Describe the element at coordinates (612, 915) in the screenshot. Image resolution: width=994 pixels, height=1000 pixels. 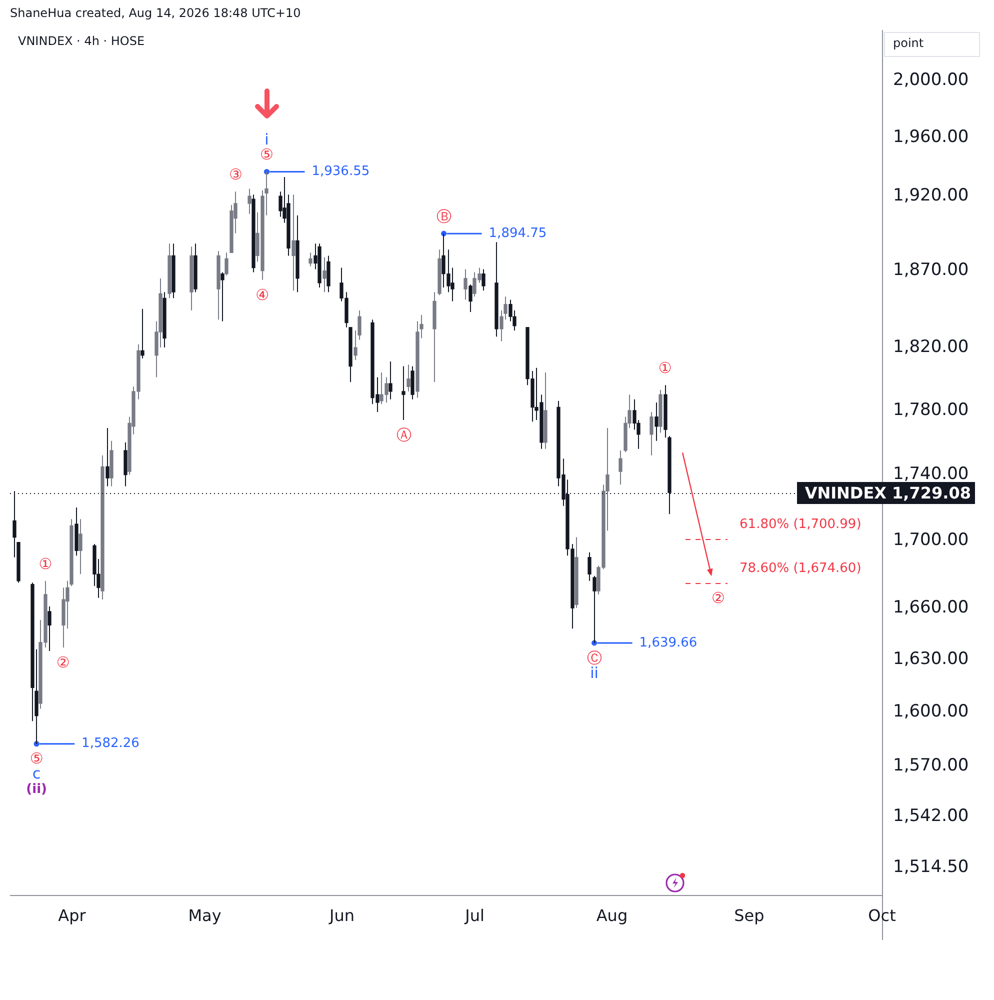
I see `x-tick-label: Aug` at that location.